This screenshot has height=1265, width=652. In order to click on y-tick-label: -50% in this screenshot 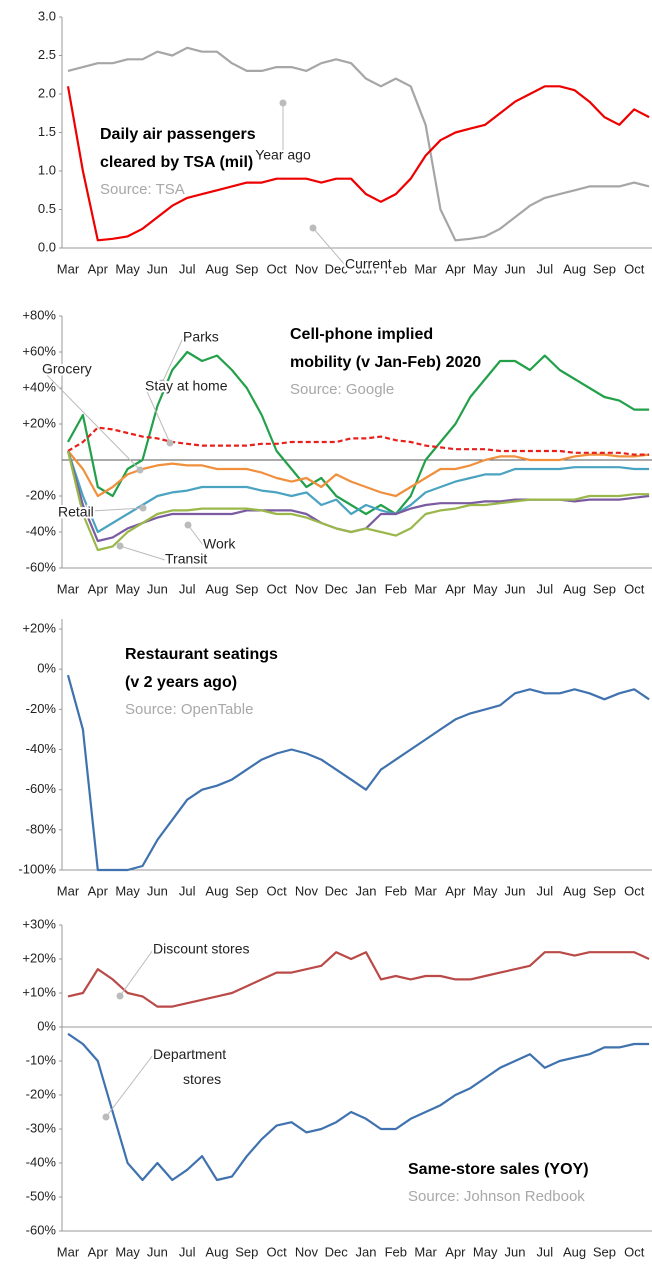, I will do `click(41, 1195)`.